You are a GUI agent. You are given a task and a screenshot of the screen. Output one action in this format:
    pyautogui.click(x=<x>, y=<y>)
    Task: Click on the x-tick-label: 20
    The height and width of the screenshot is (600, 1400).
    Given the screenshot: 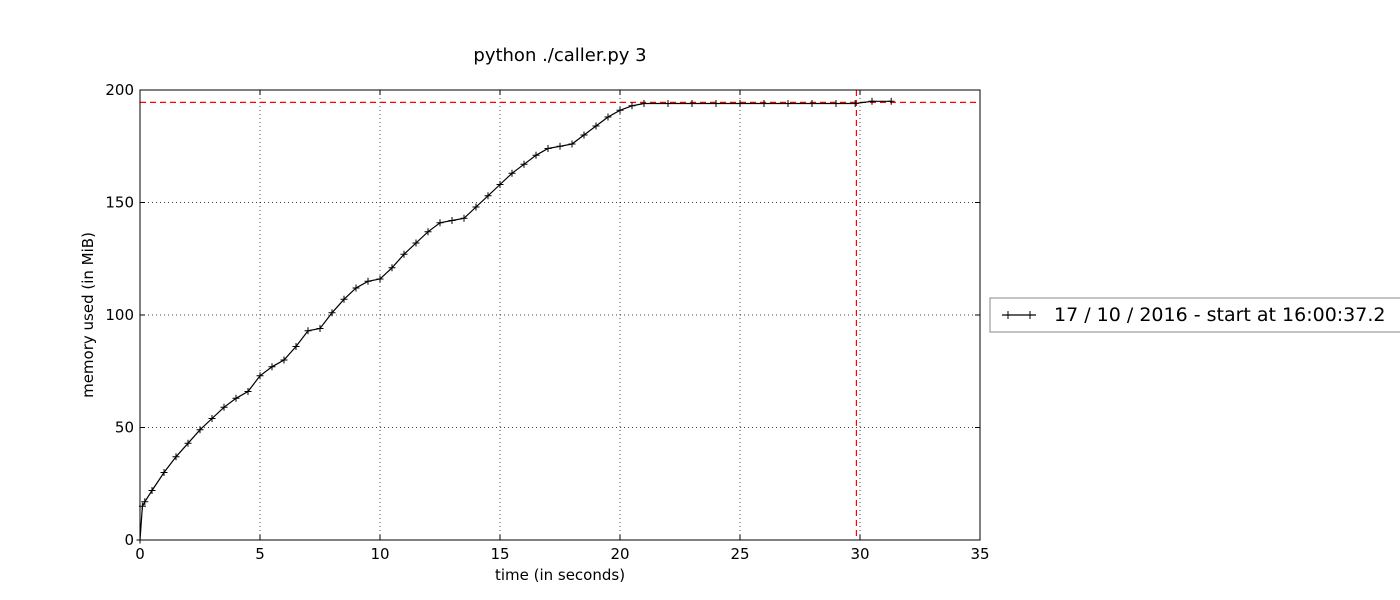 What is the action you would take?
    pyautogui.click(x=619, y=554)
    